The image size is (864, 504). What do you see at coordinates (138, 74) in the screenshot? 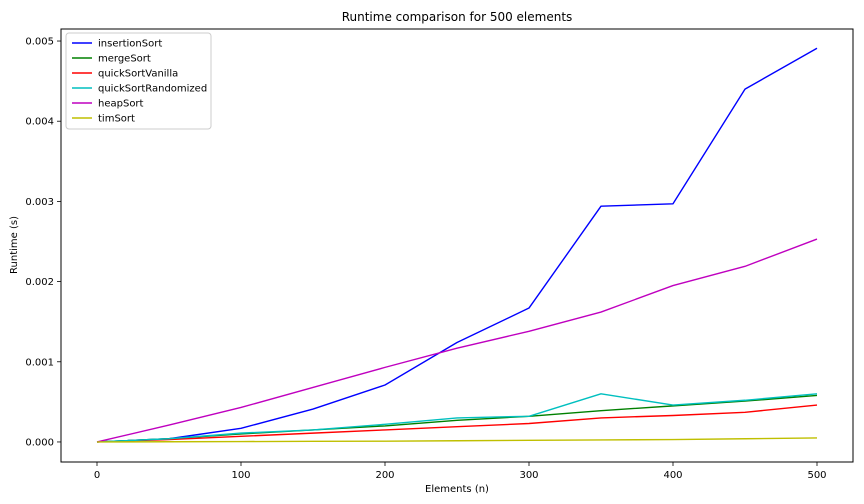
I see `legend-label-quickSortVanilla: quickSortVanilla` at bounding box center [138, 74].